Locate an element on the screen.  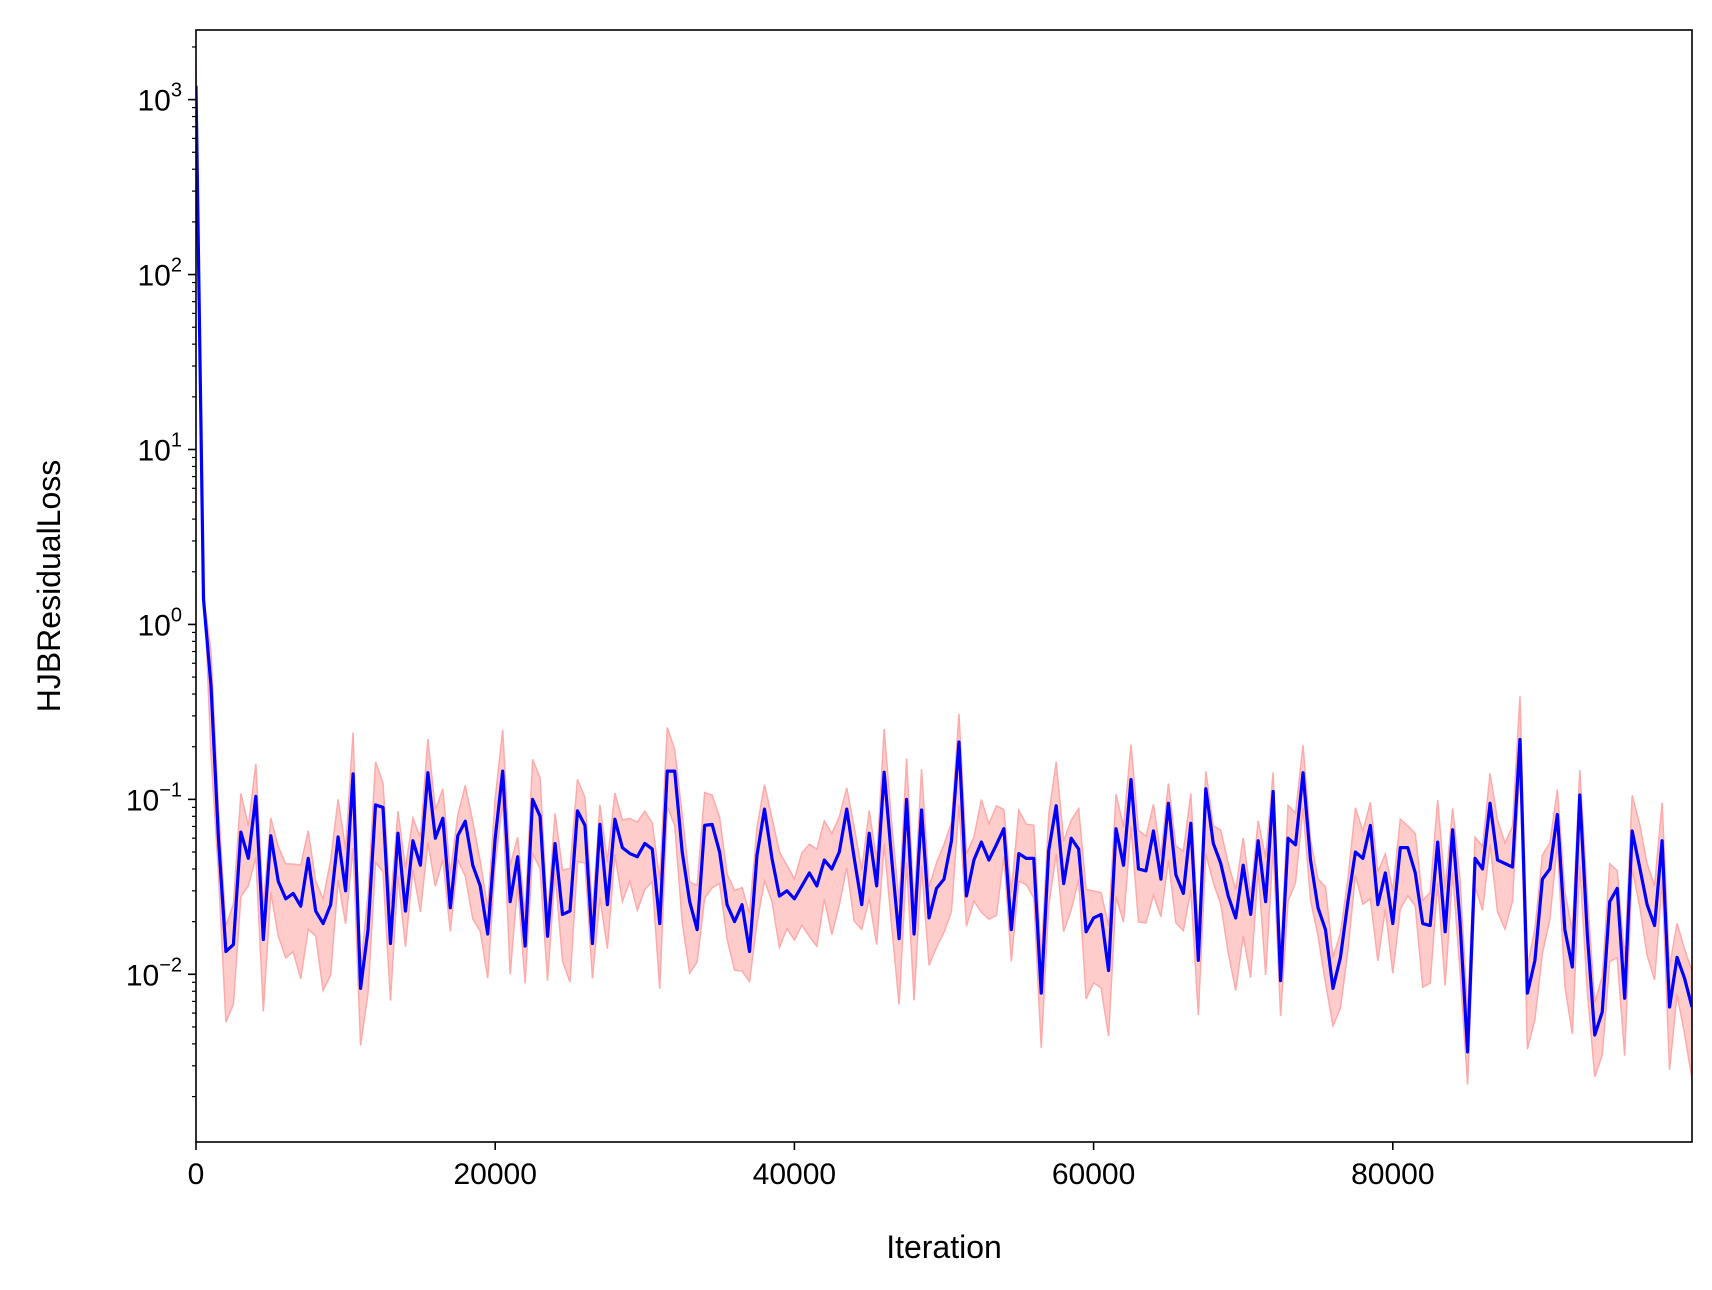
x-axis-label: Iteration is located at coordinates (944, 1247).